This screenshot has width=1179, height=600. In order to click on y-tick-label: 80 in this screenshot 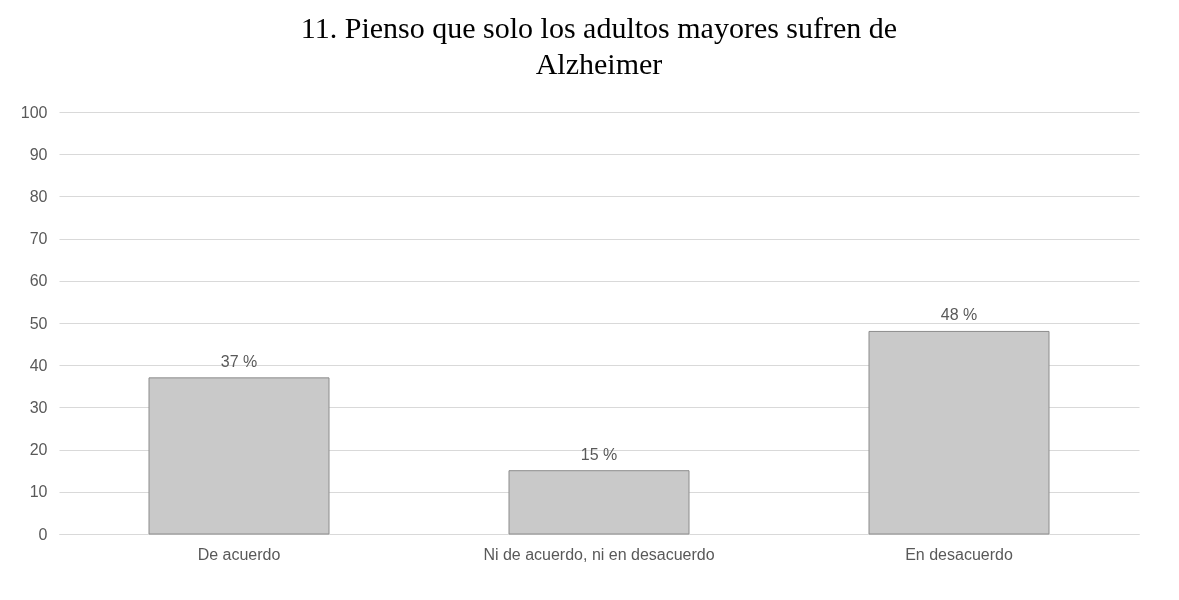, I will do `click(38, 196)`.